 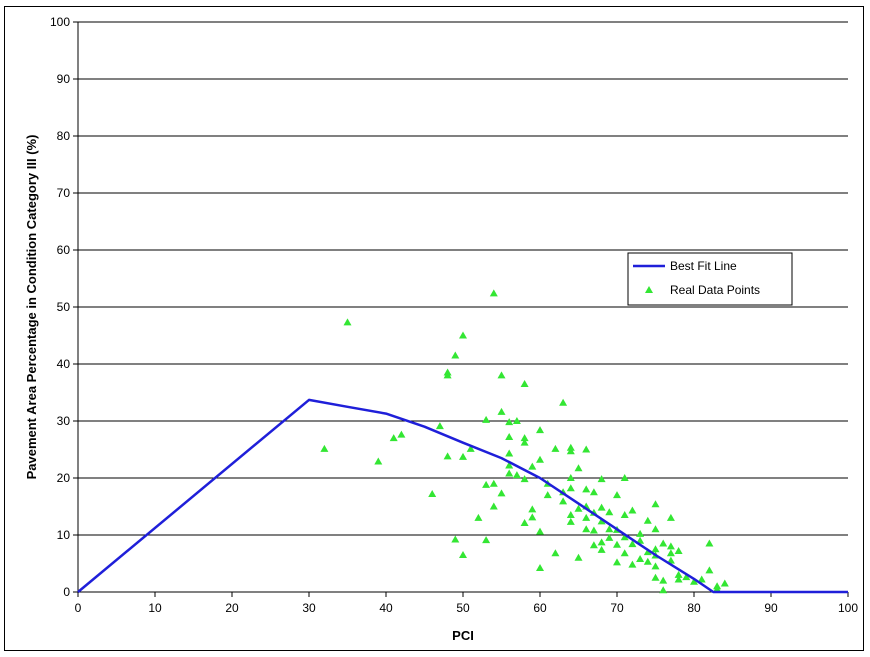 I want to click on y-tick-label-100: 100, so click(x=60, y=22).